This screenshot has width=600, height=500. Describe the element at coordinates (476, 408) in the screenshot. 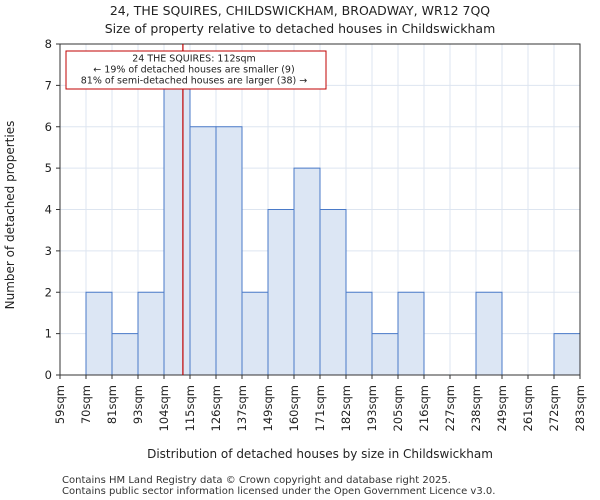

I see `x-tick-label: 238sqm` at that location.